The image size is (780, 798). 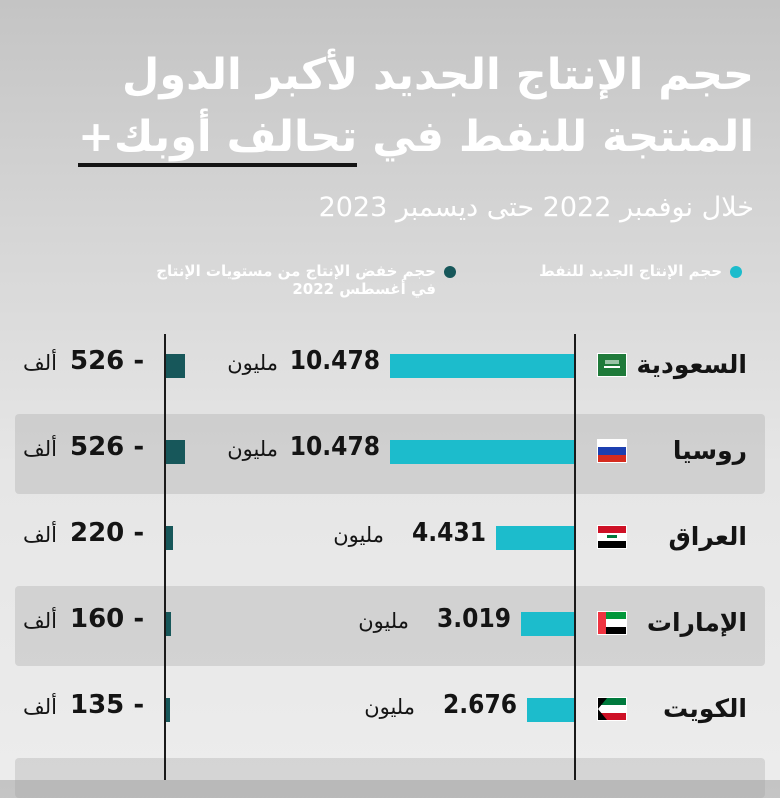 What do you see at coordinates (704, 708) in the screenshot?
I see `country-label: الكويت` at bounding box center [704, 708].